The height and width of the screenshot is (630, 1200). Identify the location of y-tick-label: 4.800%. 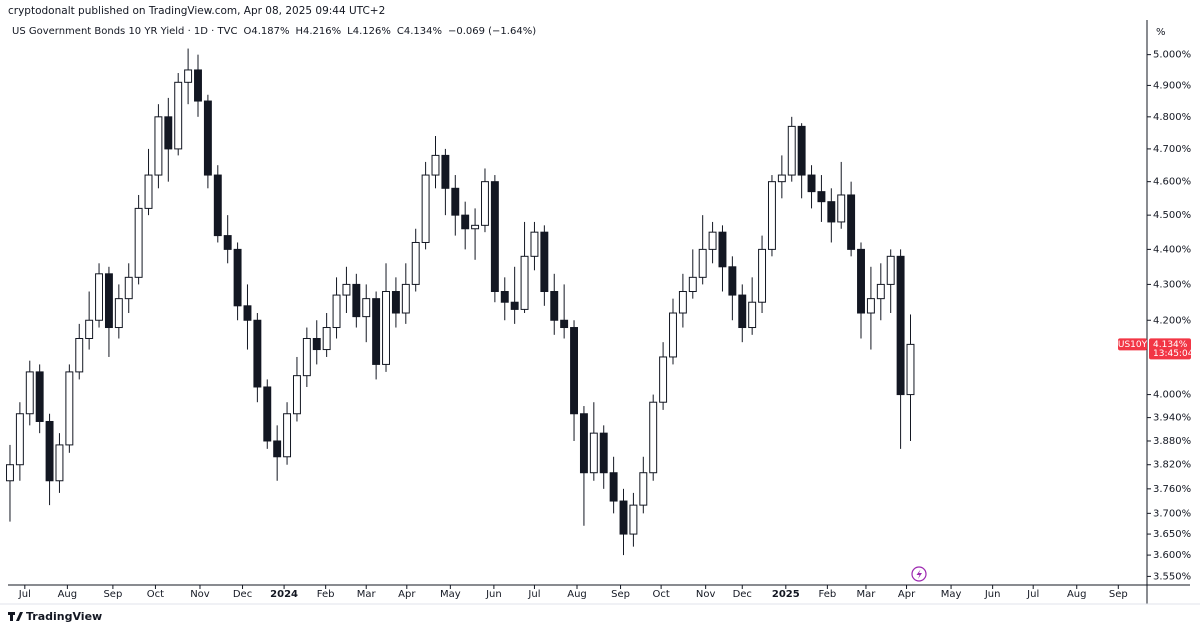
(1172, 117).